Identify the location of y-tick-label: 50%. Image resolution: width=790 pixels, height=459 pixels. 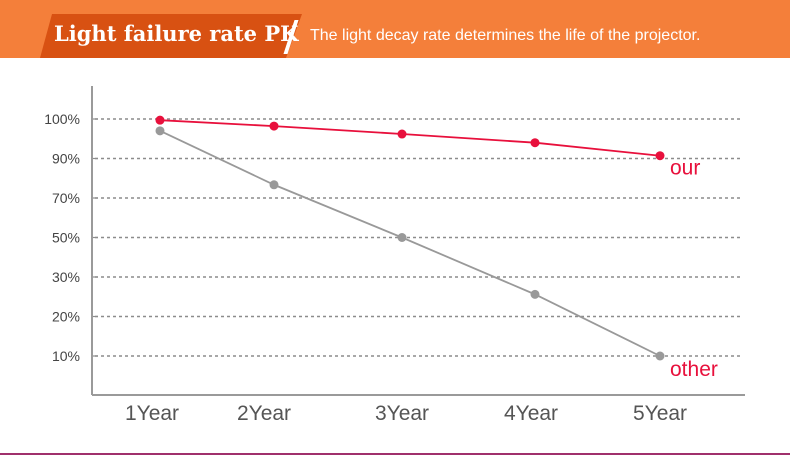
(66, 238).